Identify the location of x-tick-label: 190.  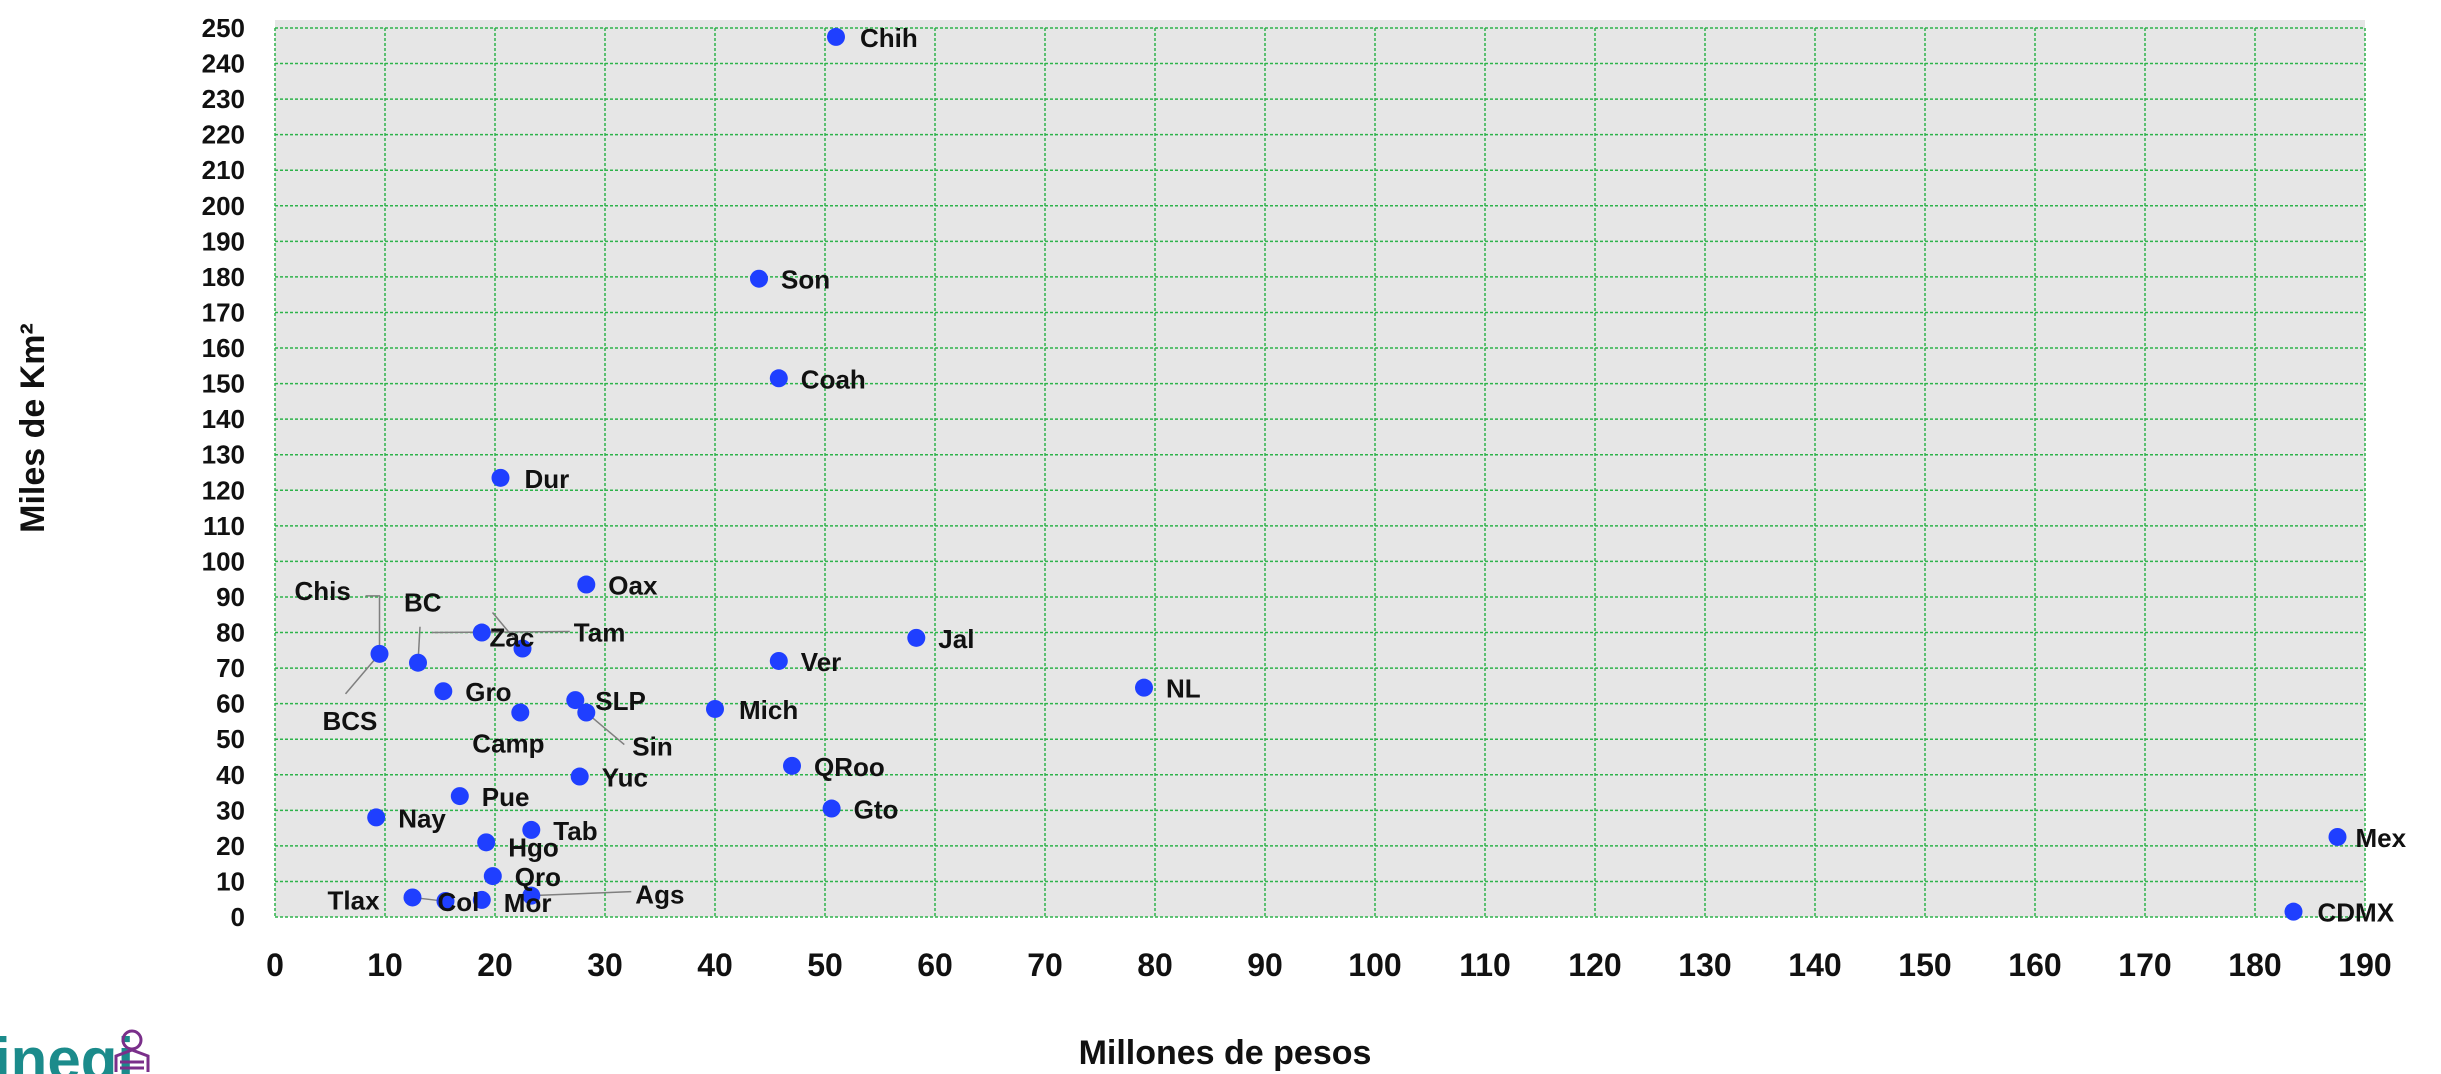
(2364, 965).